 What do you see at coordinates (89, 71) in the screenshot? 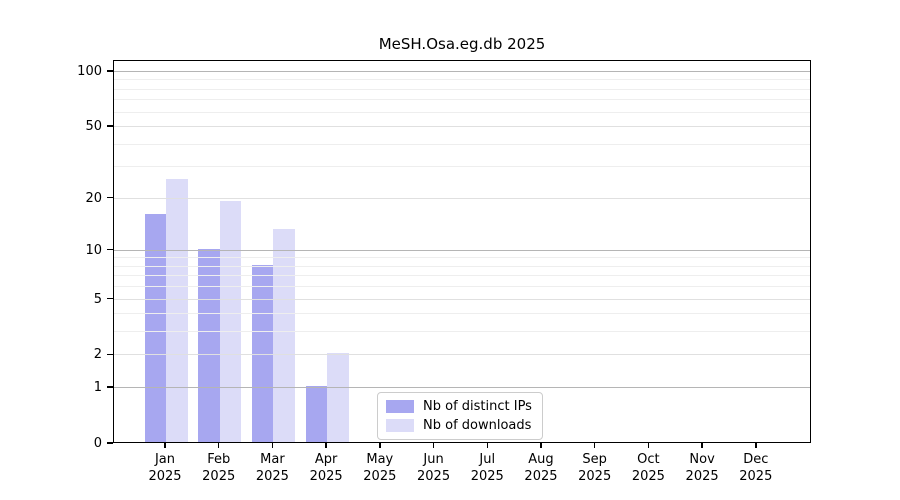
I see `y-tick-label-100: 100` at bounding box center [89, 71].